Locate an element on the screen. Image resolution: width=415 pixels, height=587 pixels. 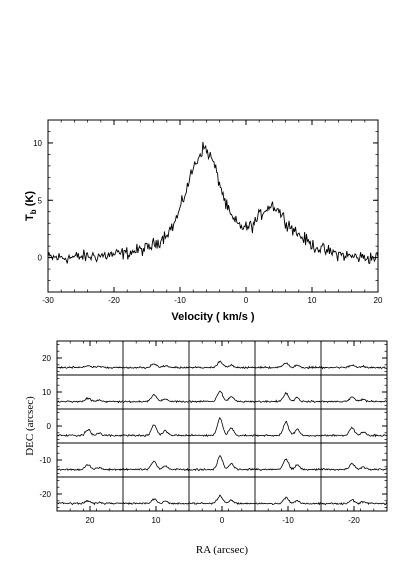
y-tick-label: -10 is located at coordinates (45, 460).